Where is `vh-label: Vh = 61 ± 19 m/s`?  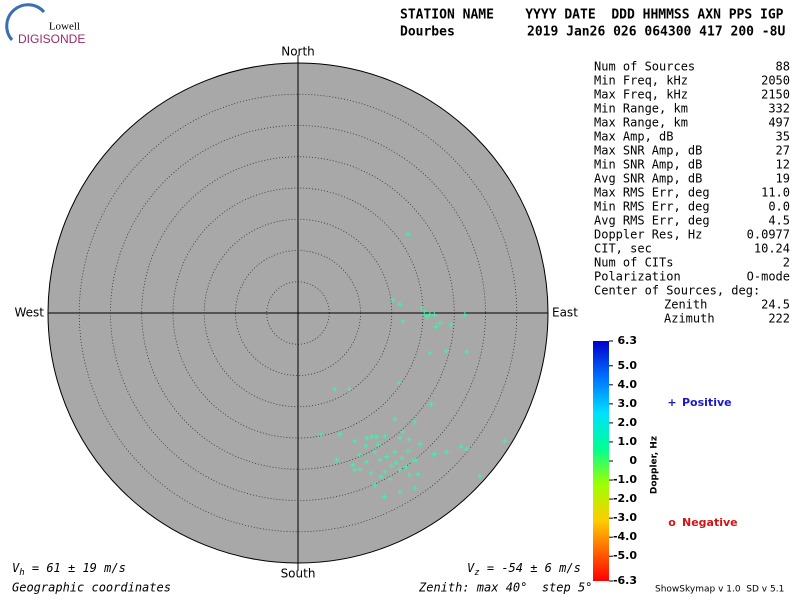
vh-label: Vh = 61 ± 19 m/s is located at coordinates (69, 569).